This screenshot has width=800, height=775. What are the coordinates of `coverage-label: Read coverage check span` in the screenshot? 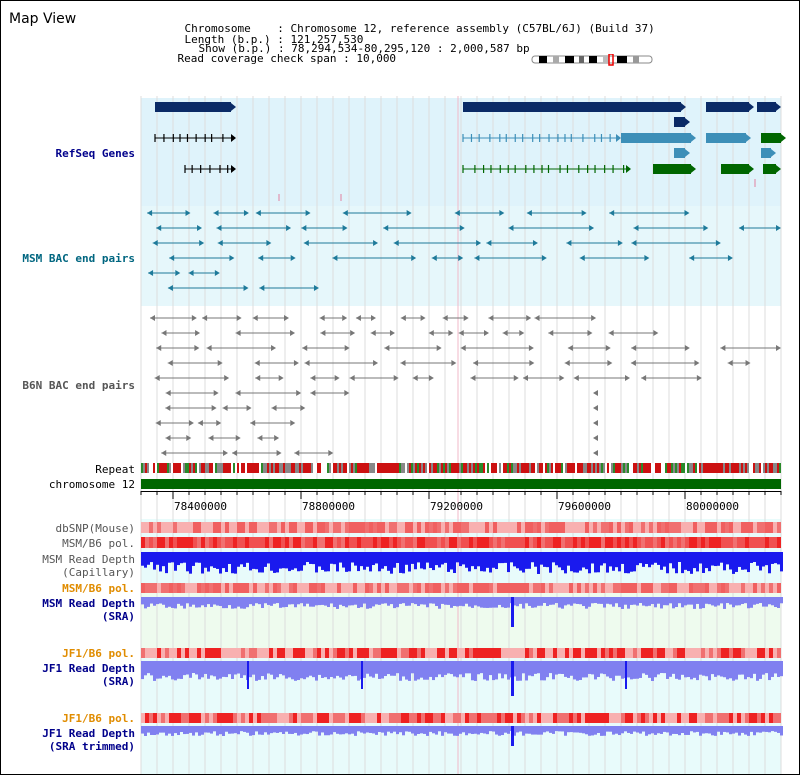 It's located at (257, 58).